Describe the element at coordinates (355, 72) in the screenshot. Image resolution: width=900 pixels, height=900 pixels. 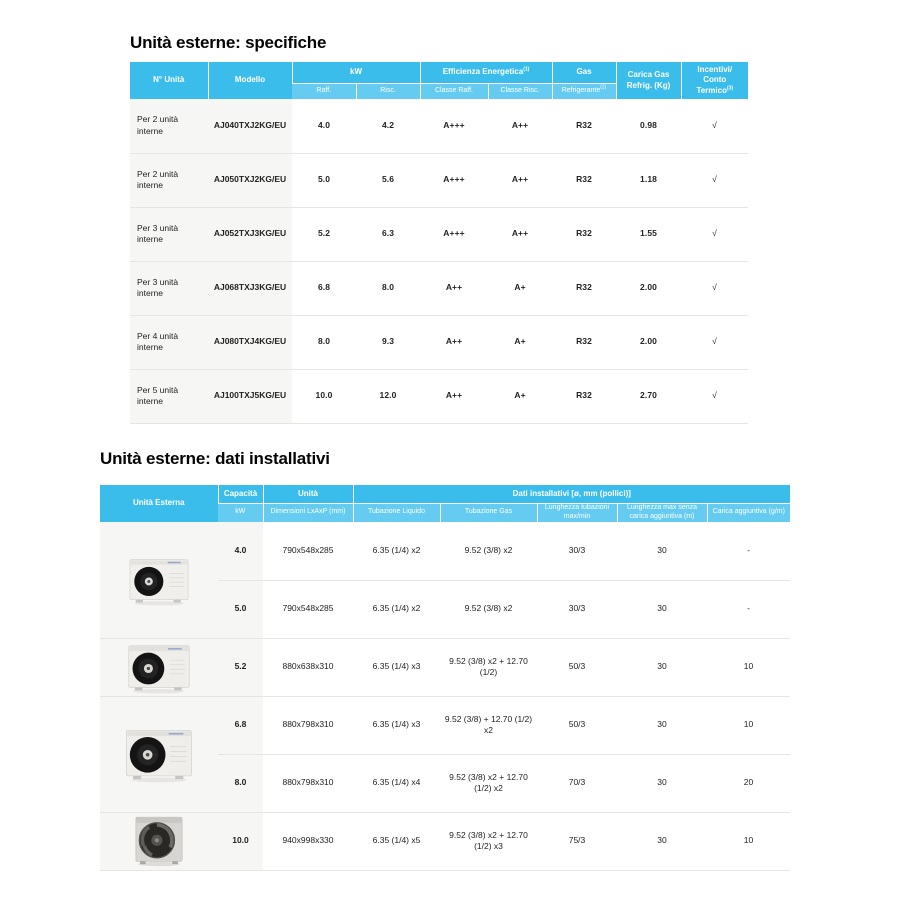
I see `col-header-kw: kW` at that location.